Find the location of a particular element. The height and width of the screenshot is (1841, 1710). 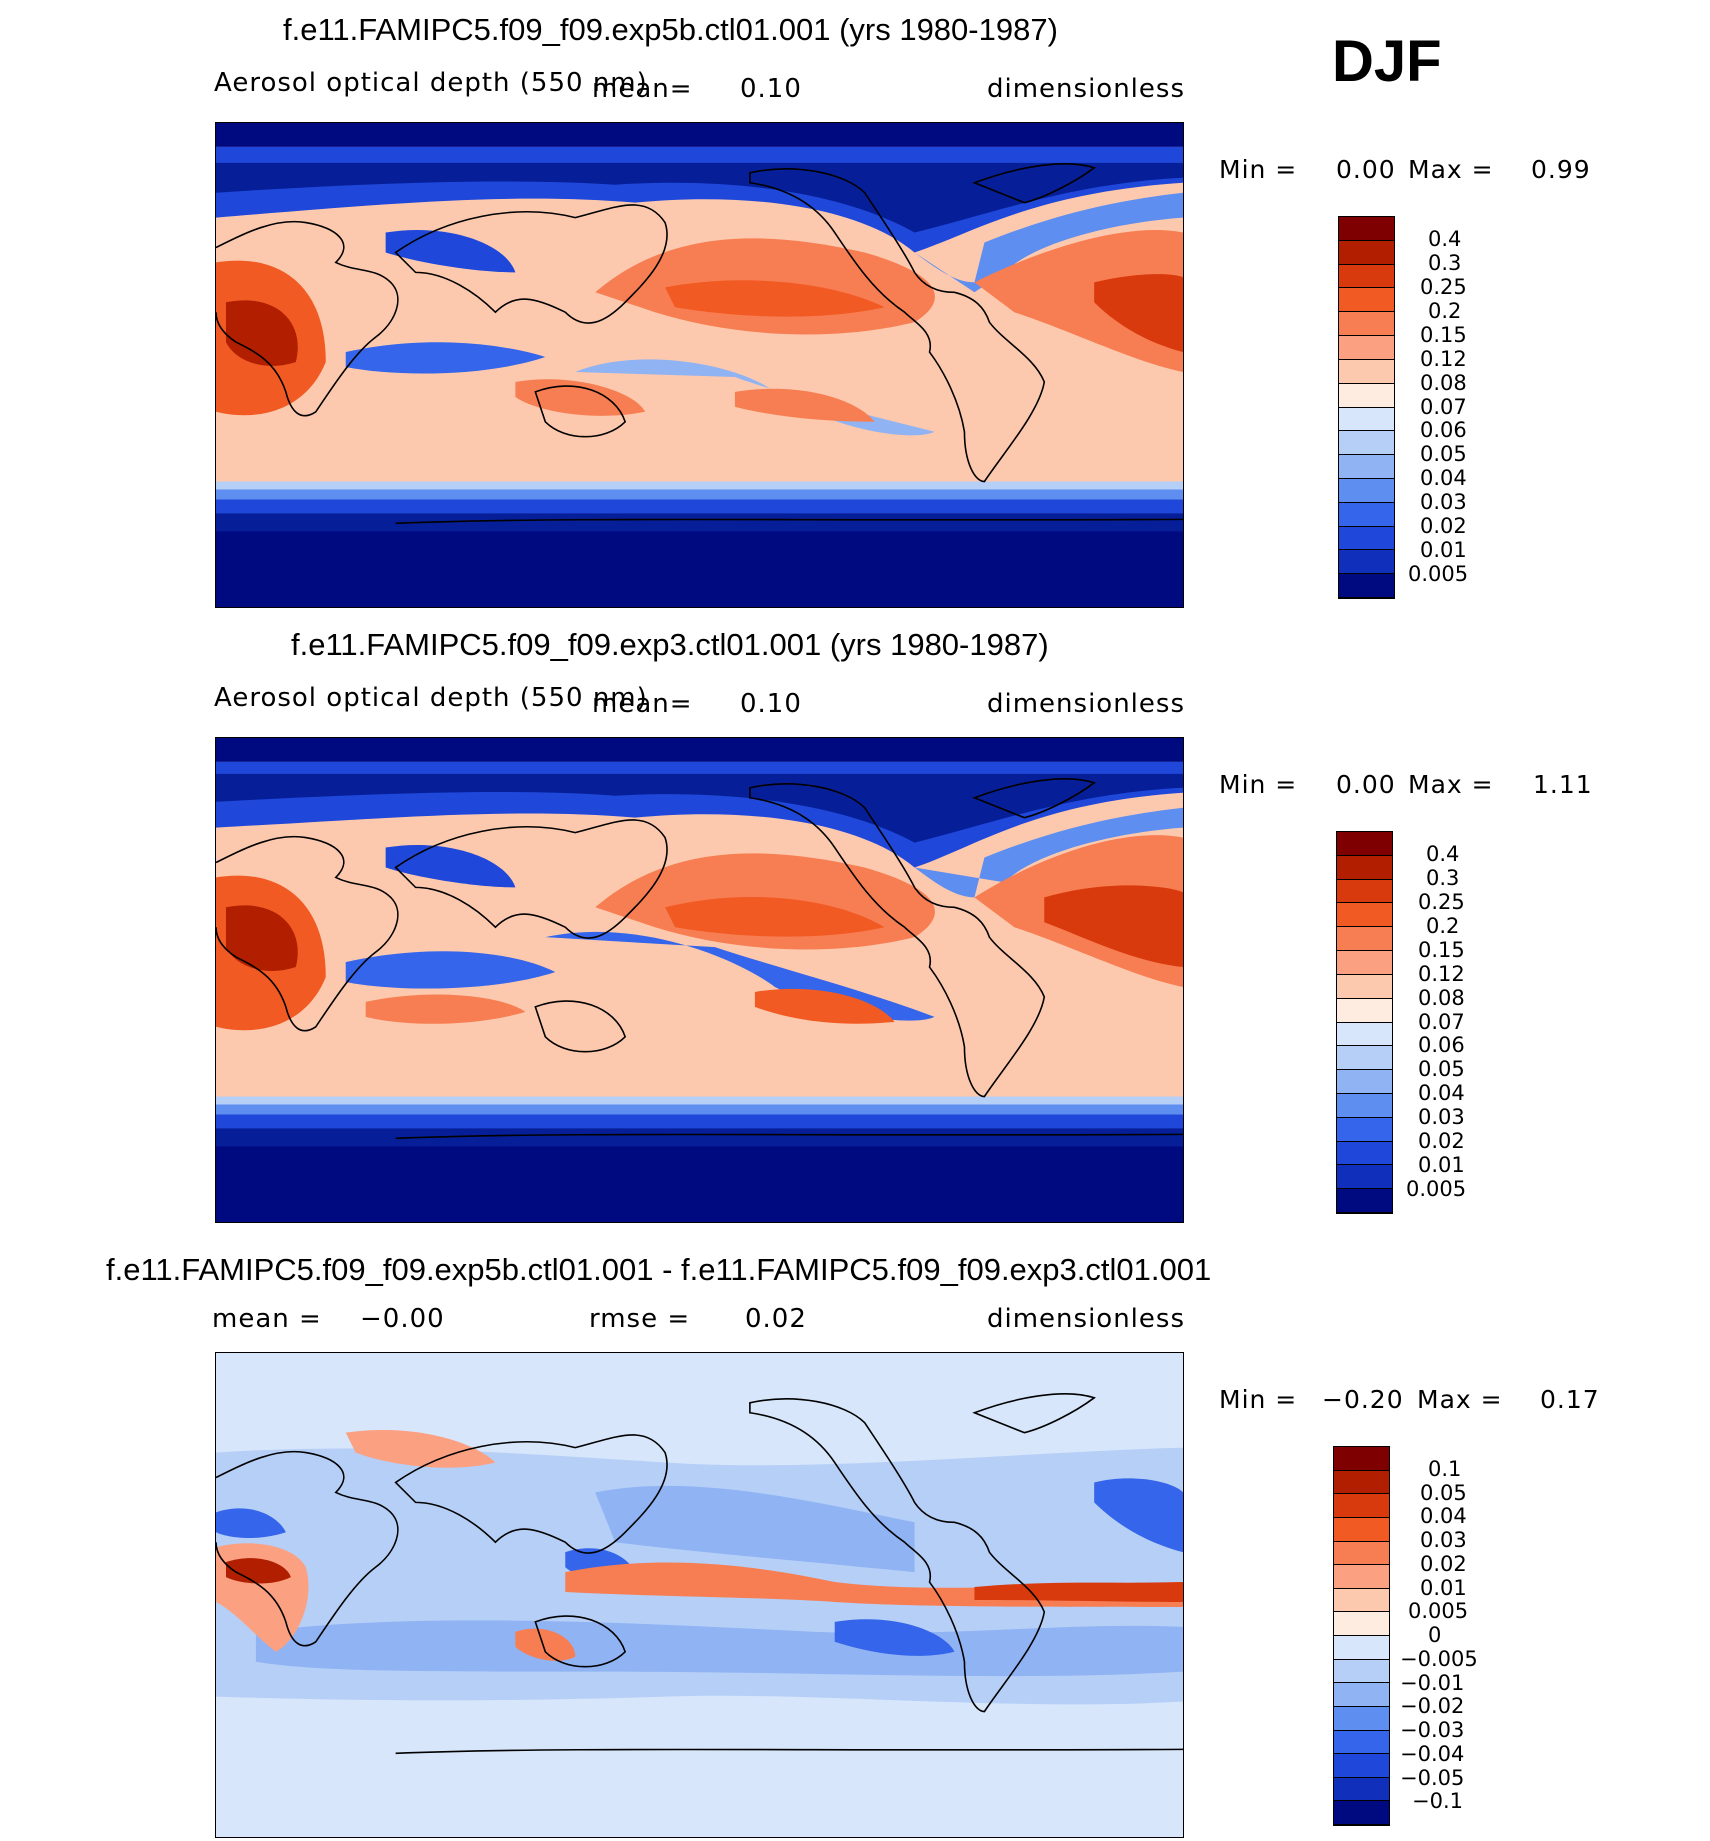

panel-top-max-value: 0.99 is located at coordinates (1561, 169).